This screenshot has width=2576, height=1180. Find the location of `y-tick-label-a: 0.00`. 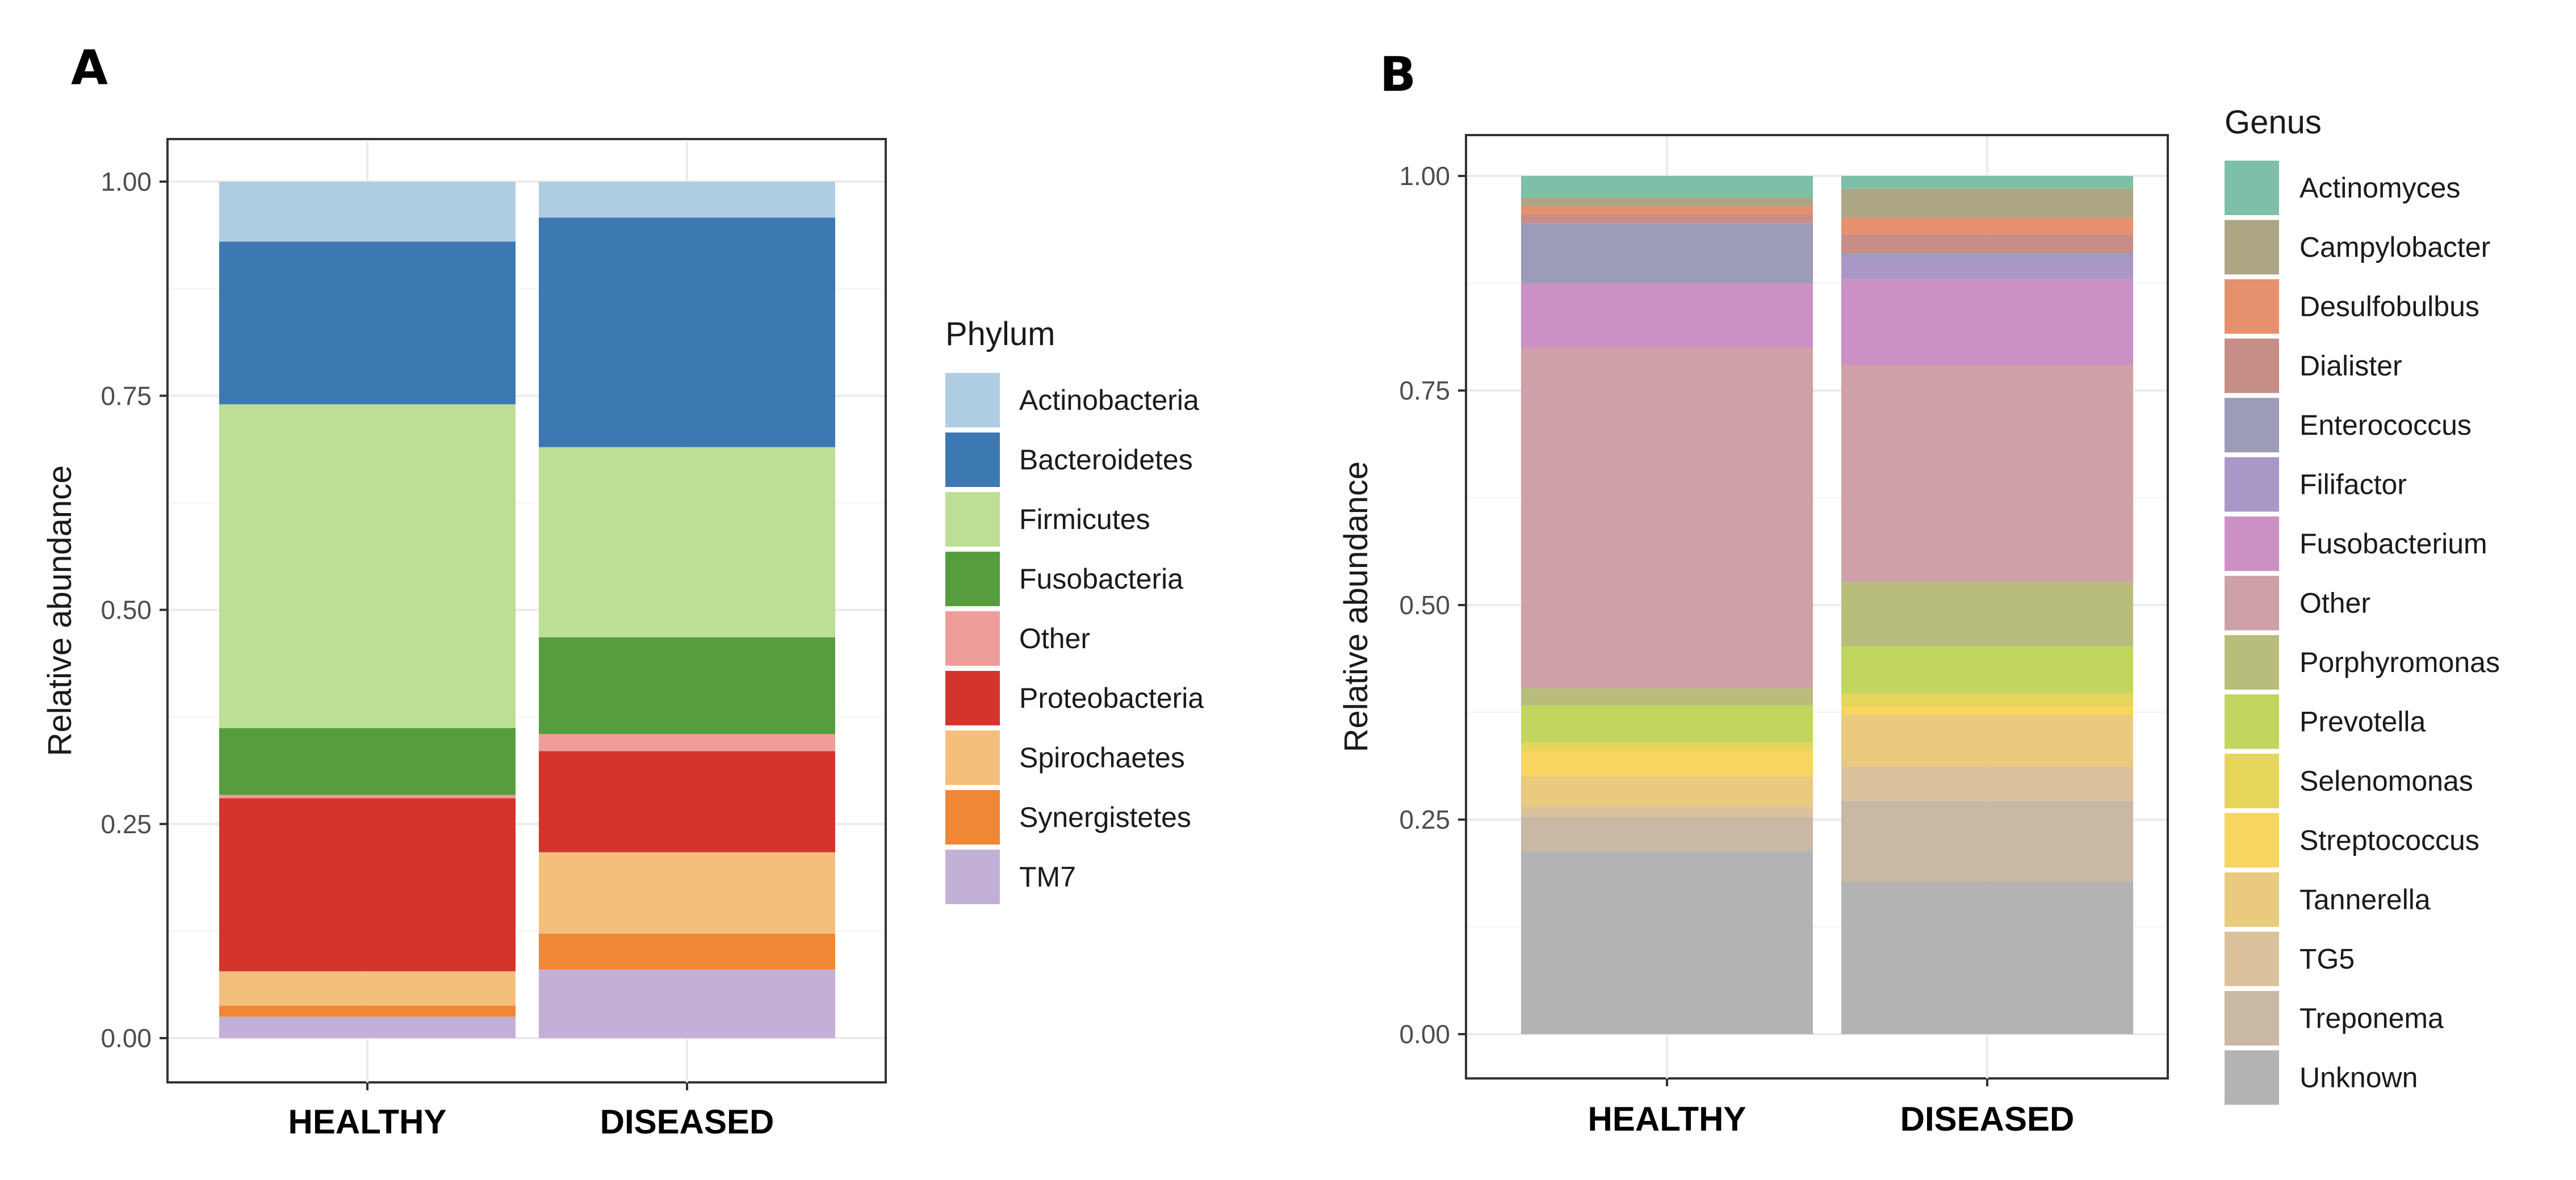

y-tick-label-a: 0.00 is located at coordinates (126, 1038).